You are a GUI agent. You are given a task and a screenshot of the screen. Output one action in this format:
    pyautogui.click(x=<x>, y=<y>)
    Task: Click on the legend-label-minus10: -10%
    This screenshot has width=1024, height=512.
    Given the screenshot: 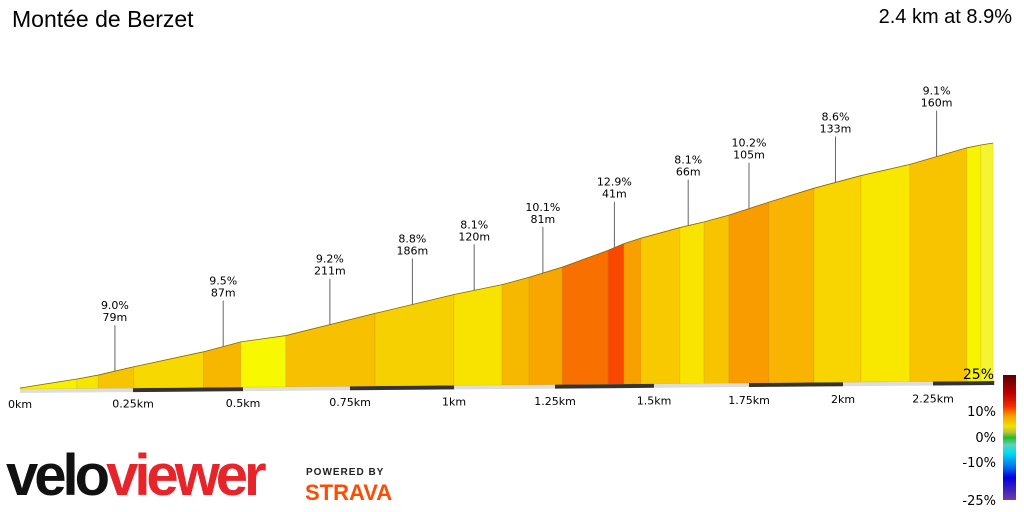 What is the action you would take?
    pyautogui.click(x=979, y=463)
    